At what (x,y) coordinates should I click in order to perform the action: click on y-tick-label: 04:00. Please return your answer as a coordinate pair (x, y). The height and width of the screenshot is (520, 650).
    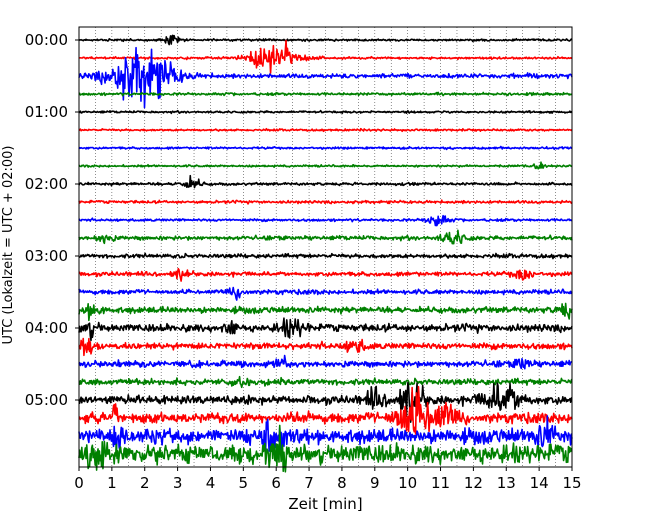
    Looking at the image, I should click on (46, 328).